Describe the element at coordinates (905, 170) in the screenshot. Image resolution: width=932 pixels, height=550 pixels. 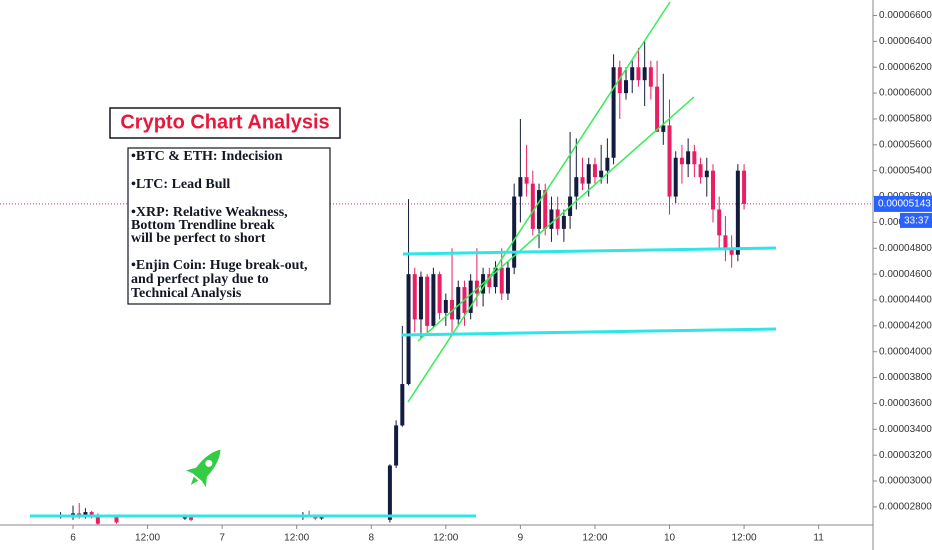
I see `y-tick-label: 0.00005400` at that location.